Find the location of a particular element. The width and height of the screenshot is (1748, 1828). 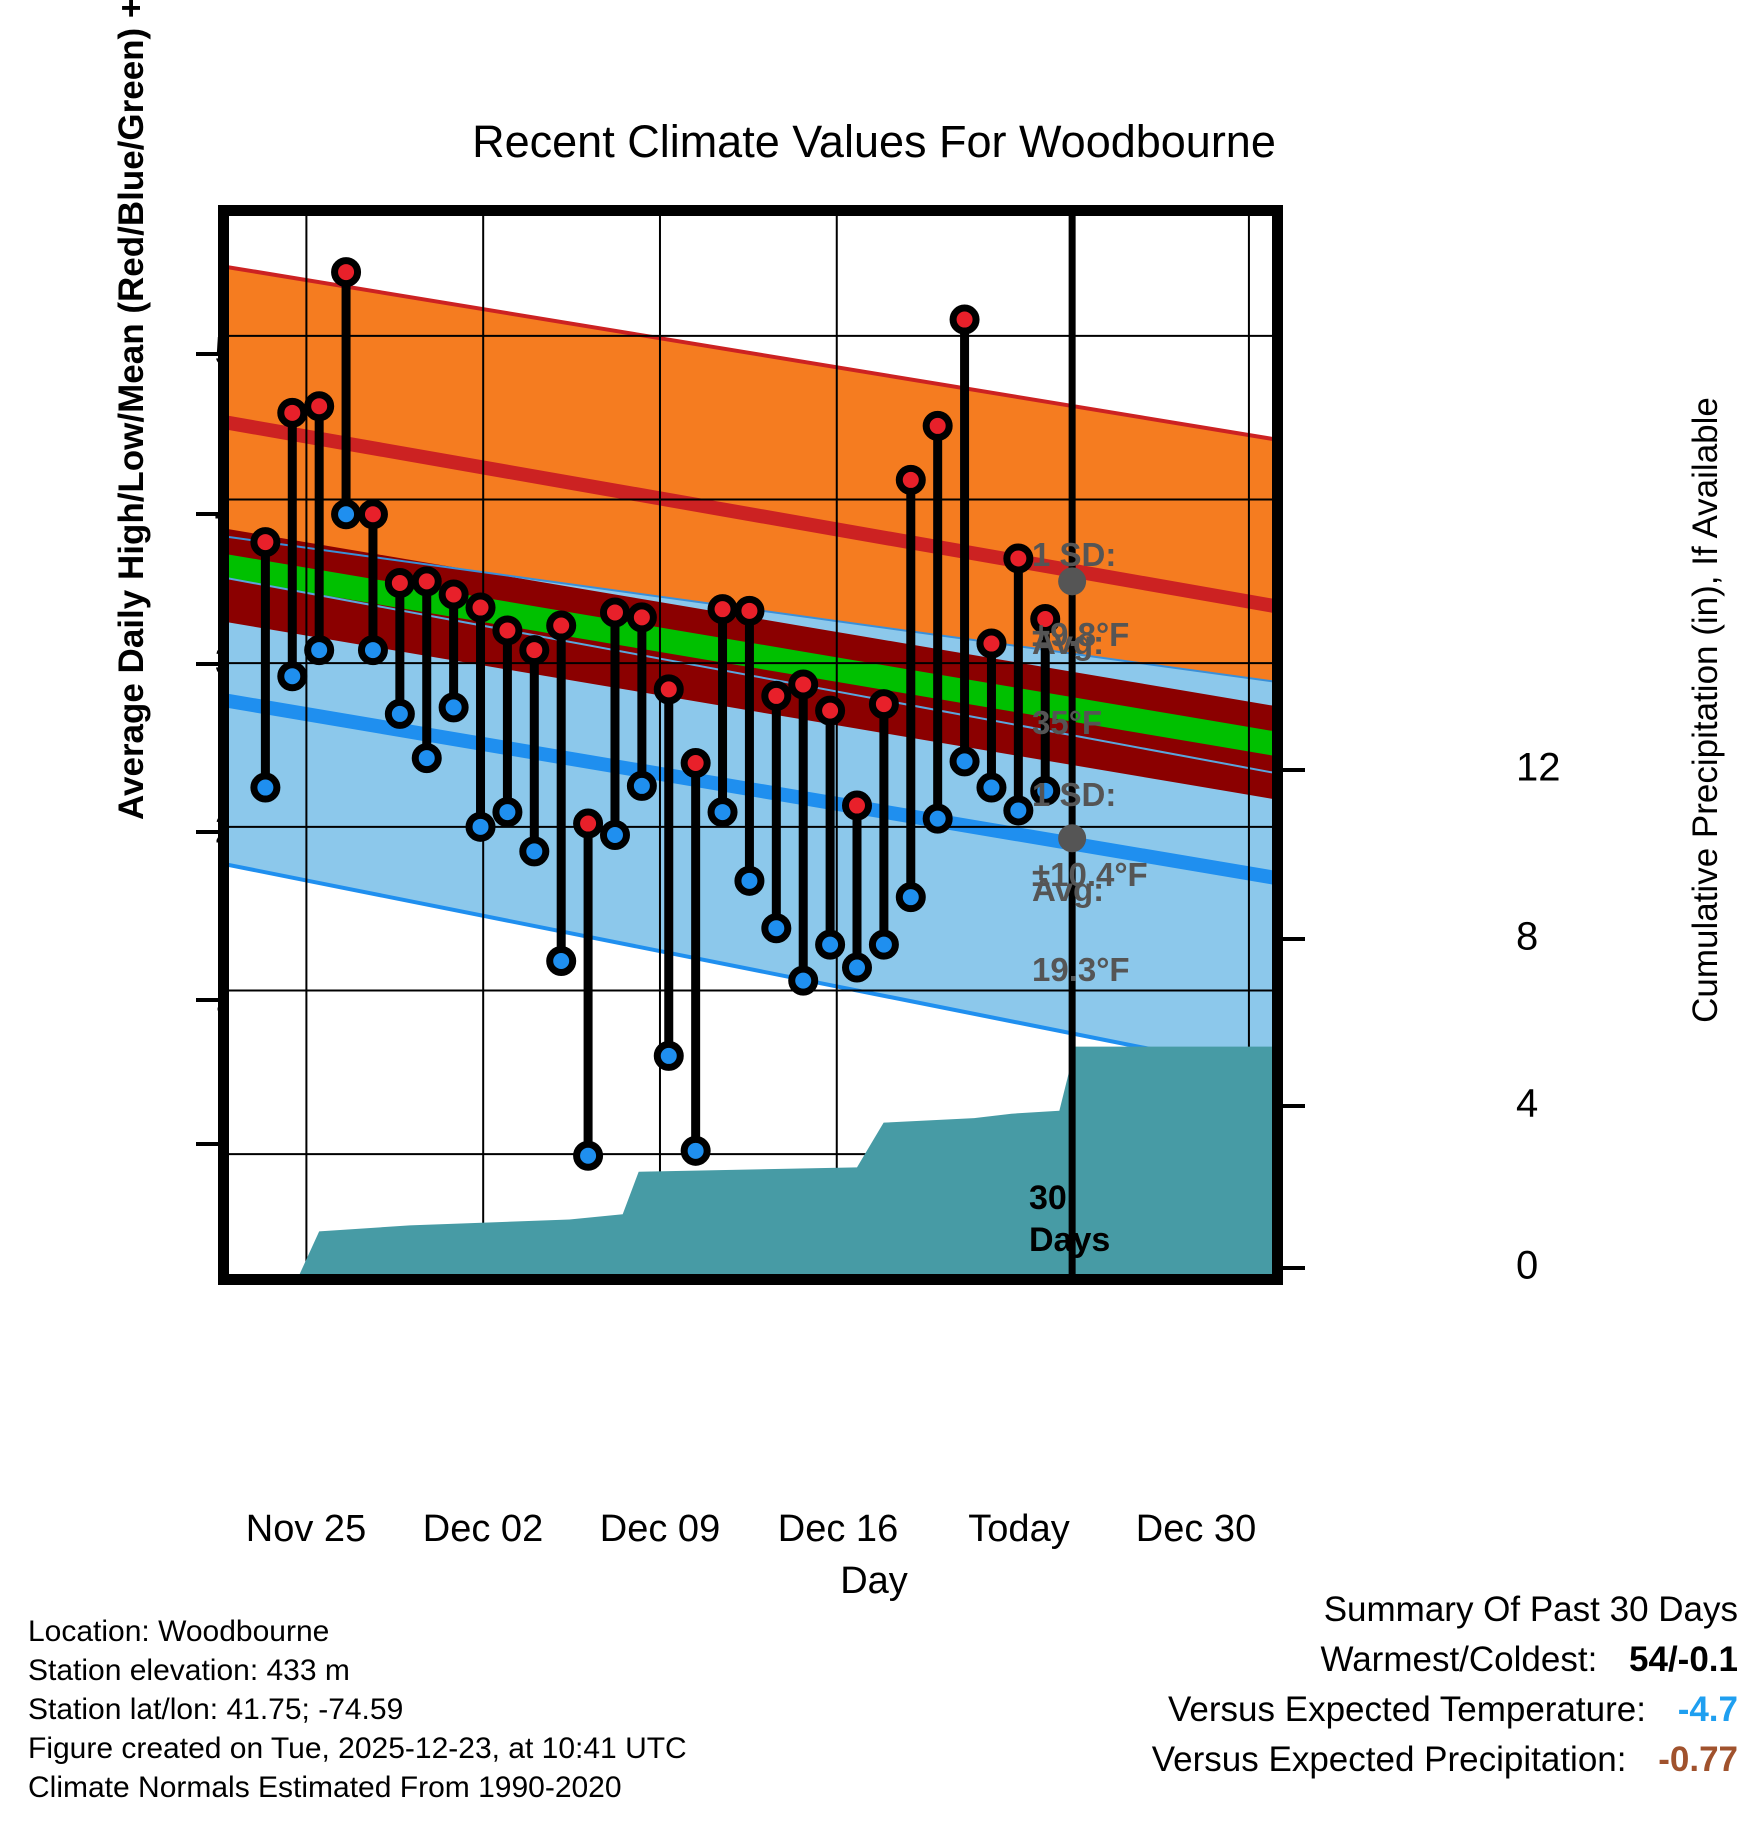

x-tick-dec02: Dec 02 is located at coordinates (483, 1529).